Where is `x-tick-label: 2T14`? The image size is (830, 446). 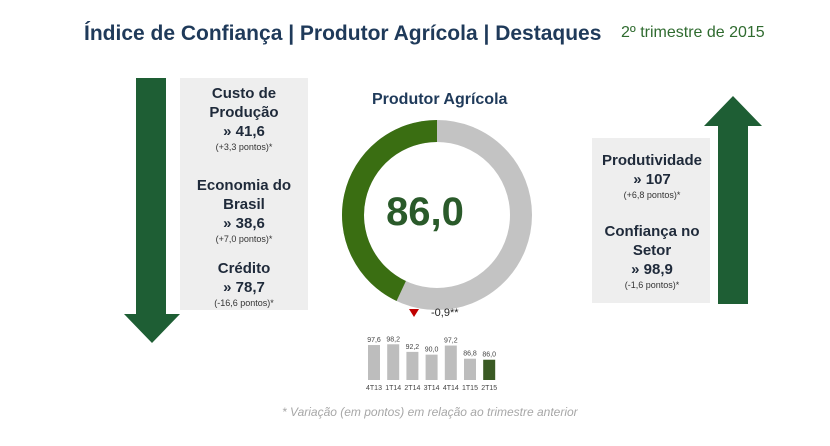 x-tick-label: 2T14 is located at coordinates (412, 388).